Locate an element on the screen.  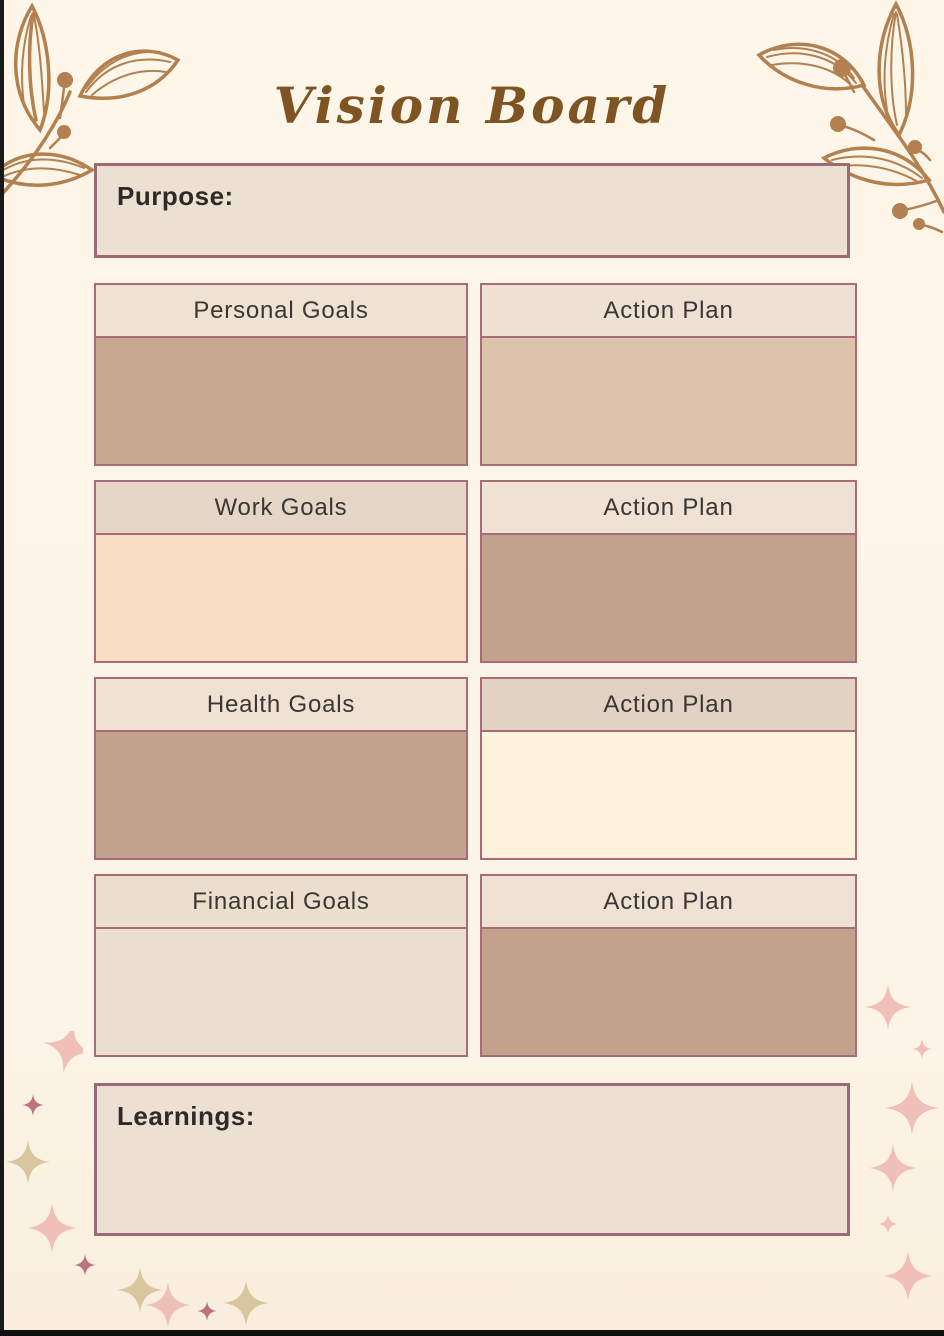
health-goals-header: Health Goals is located at coordinates (281, 705).